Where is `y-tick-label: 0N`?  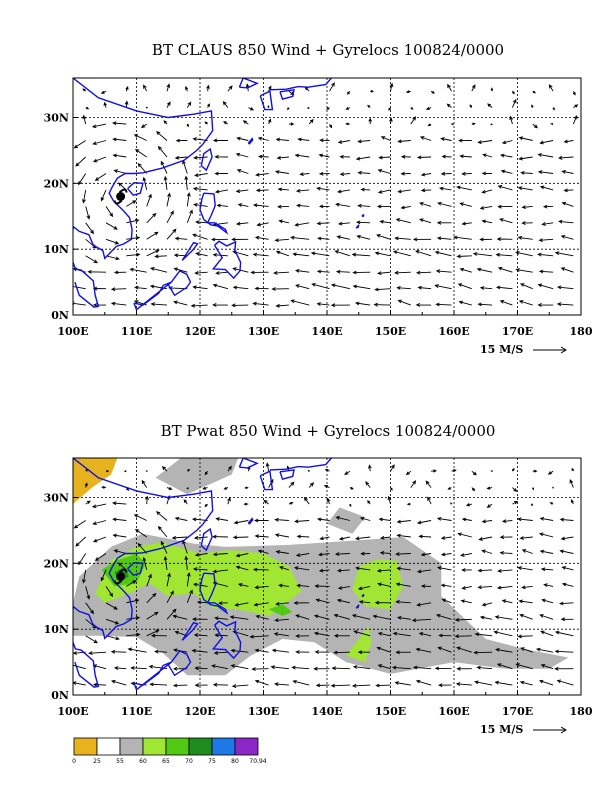 y-tick-label: 0N is located at coordinates (60, 695).